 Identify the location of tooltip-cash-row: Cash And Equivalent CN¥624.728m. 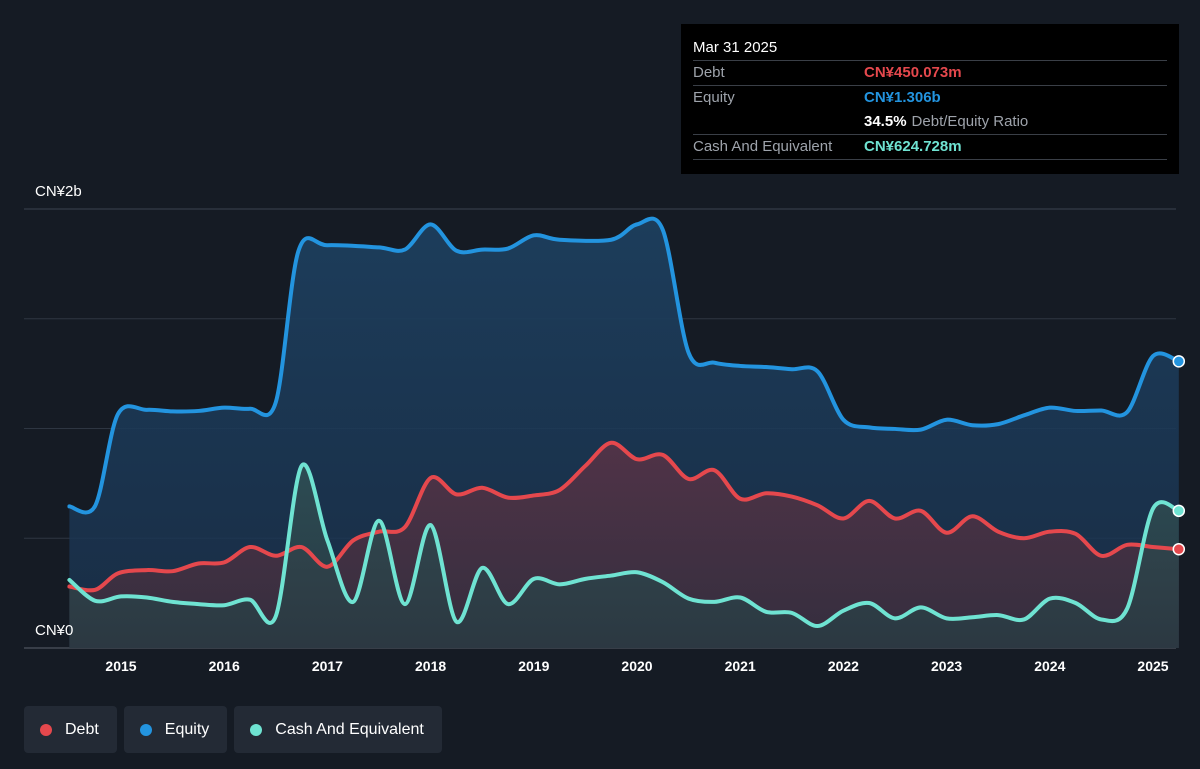
(930, 147).